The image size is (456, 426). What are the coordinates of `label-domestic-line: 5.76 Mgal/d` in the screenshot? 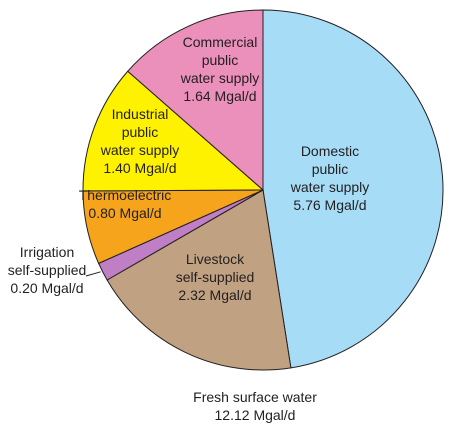 It's located at (329, 205).